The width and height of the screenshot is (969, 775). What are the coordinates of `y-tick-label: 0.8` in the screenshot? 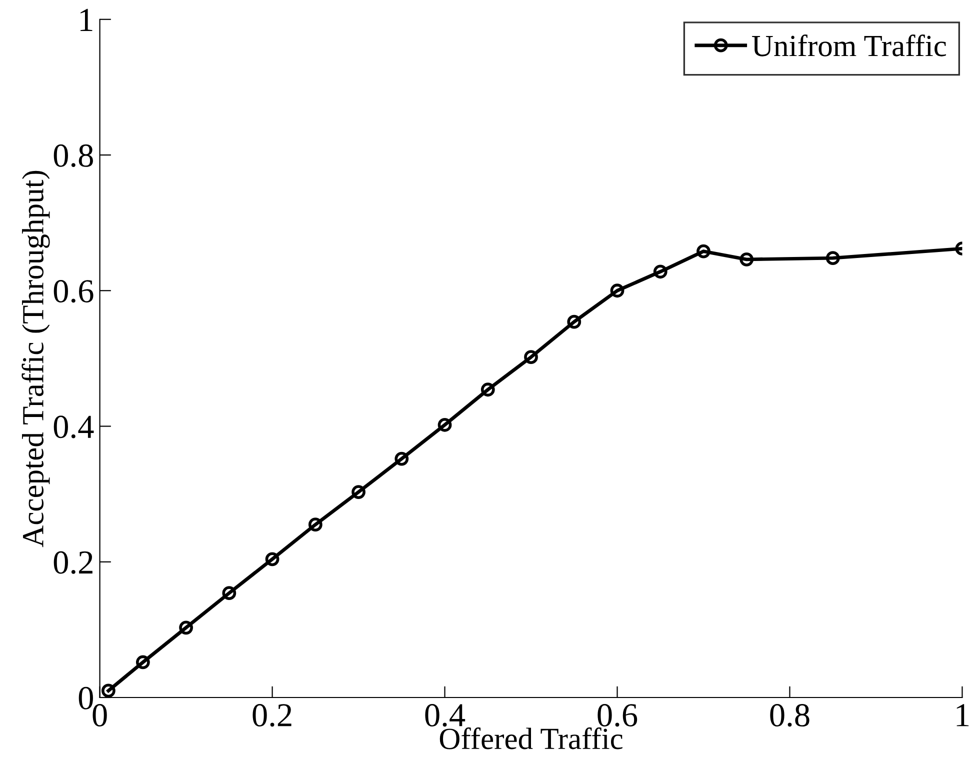 It's located at (73, 156).